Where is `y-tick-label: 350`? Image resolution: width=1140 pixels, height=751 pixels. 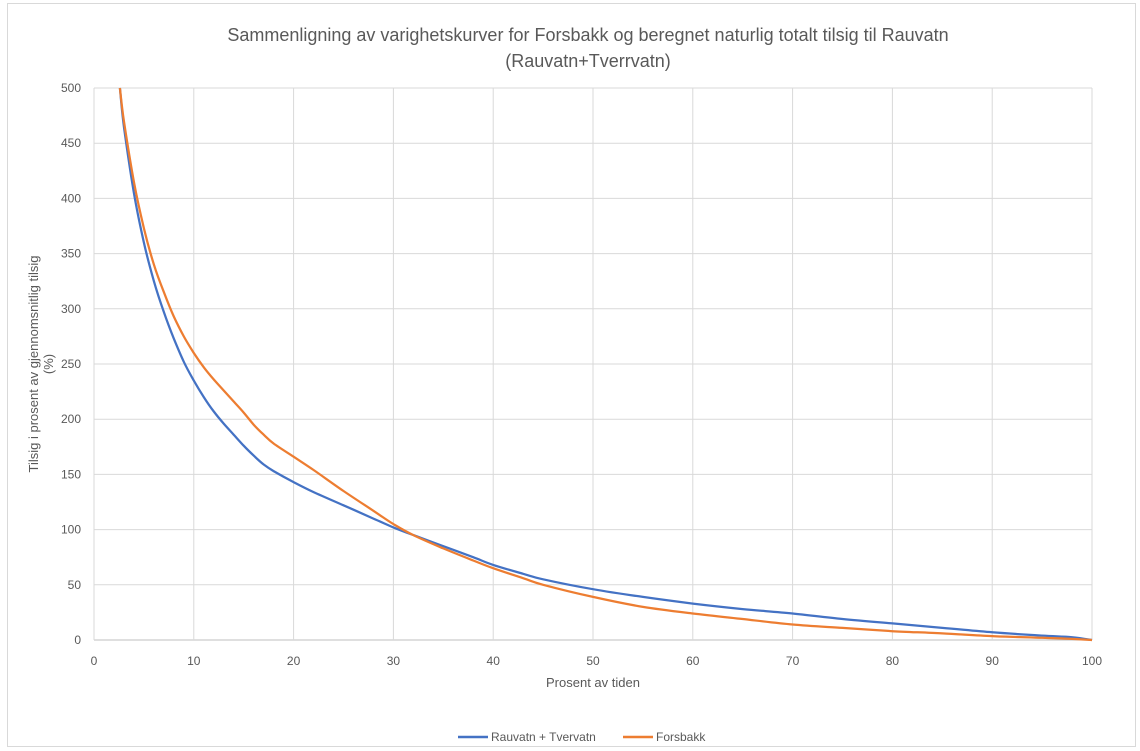 y-tick-label: 350 is located at coordinates (71, 254).